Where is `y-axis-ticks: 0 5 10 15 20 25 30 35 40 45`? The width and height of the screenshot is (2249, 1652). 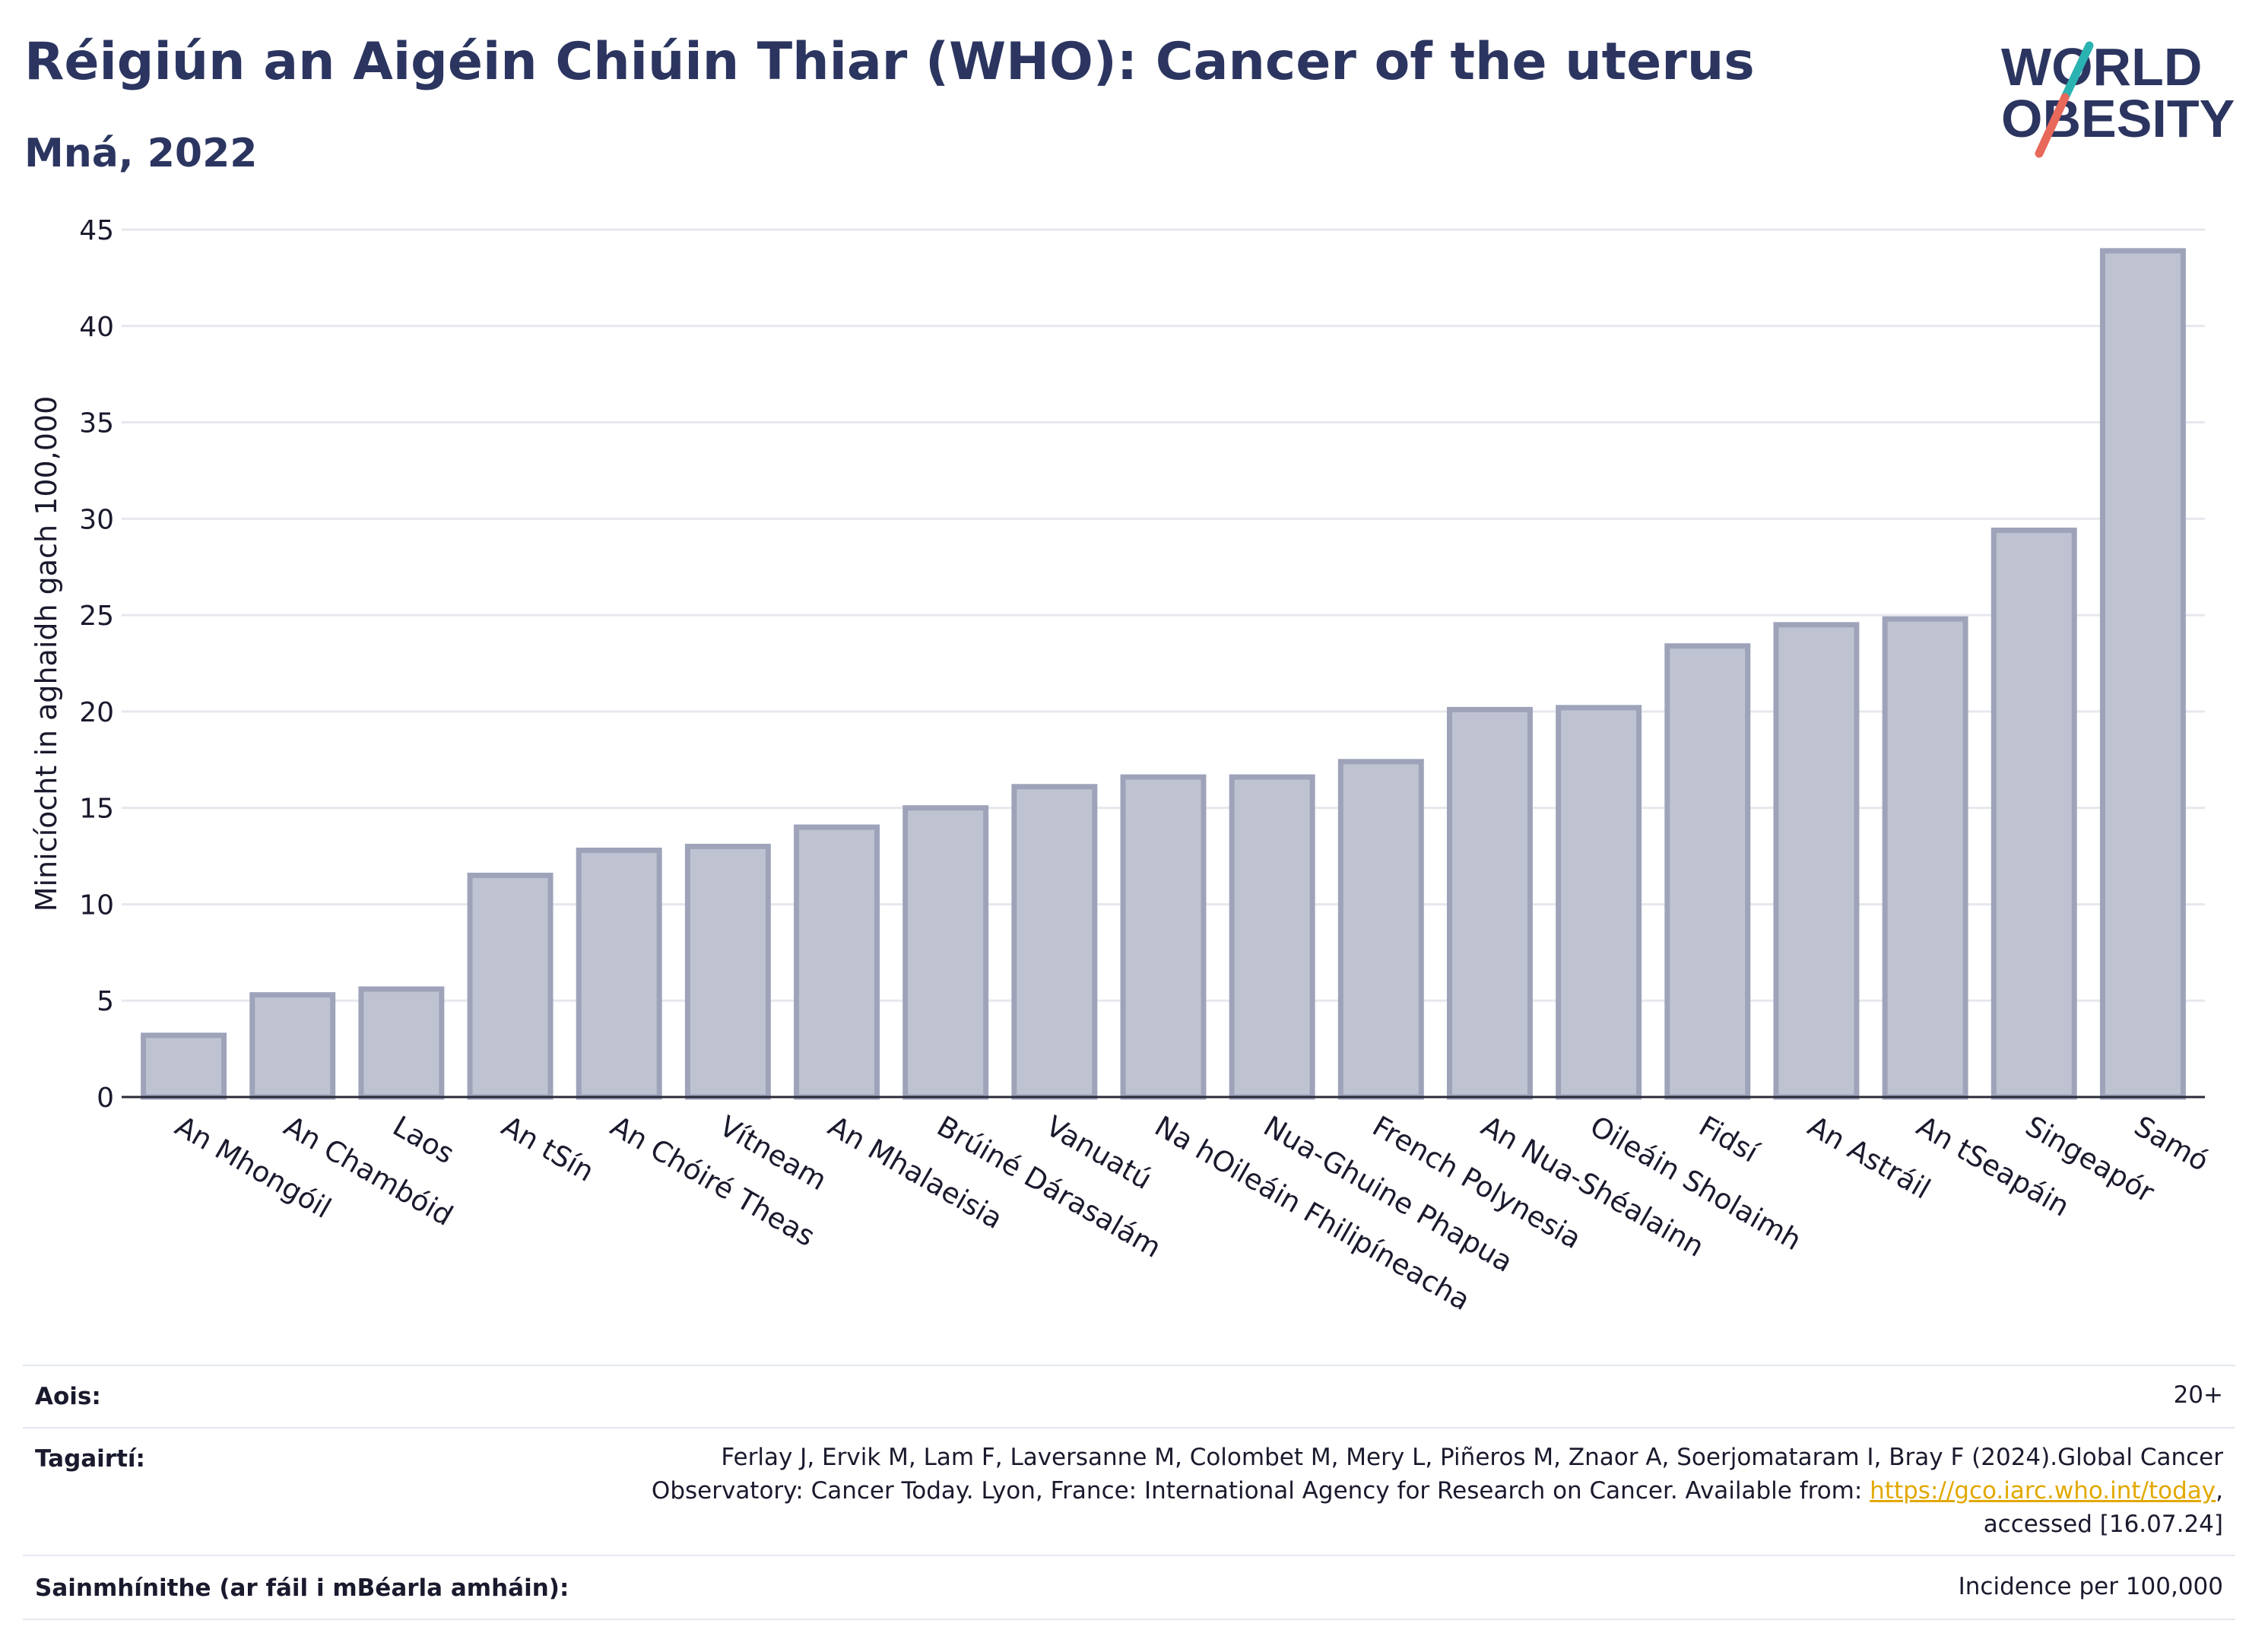 y-axis-ticks: 0 5 10 15 20 25 30 35 40 45 is located at coordinates (96, 664).